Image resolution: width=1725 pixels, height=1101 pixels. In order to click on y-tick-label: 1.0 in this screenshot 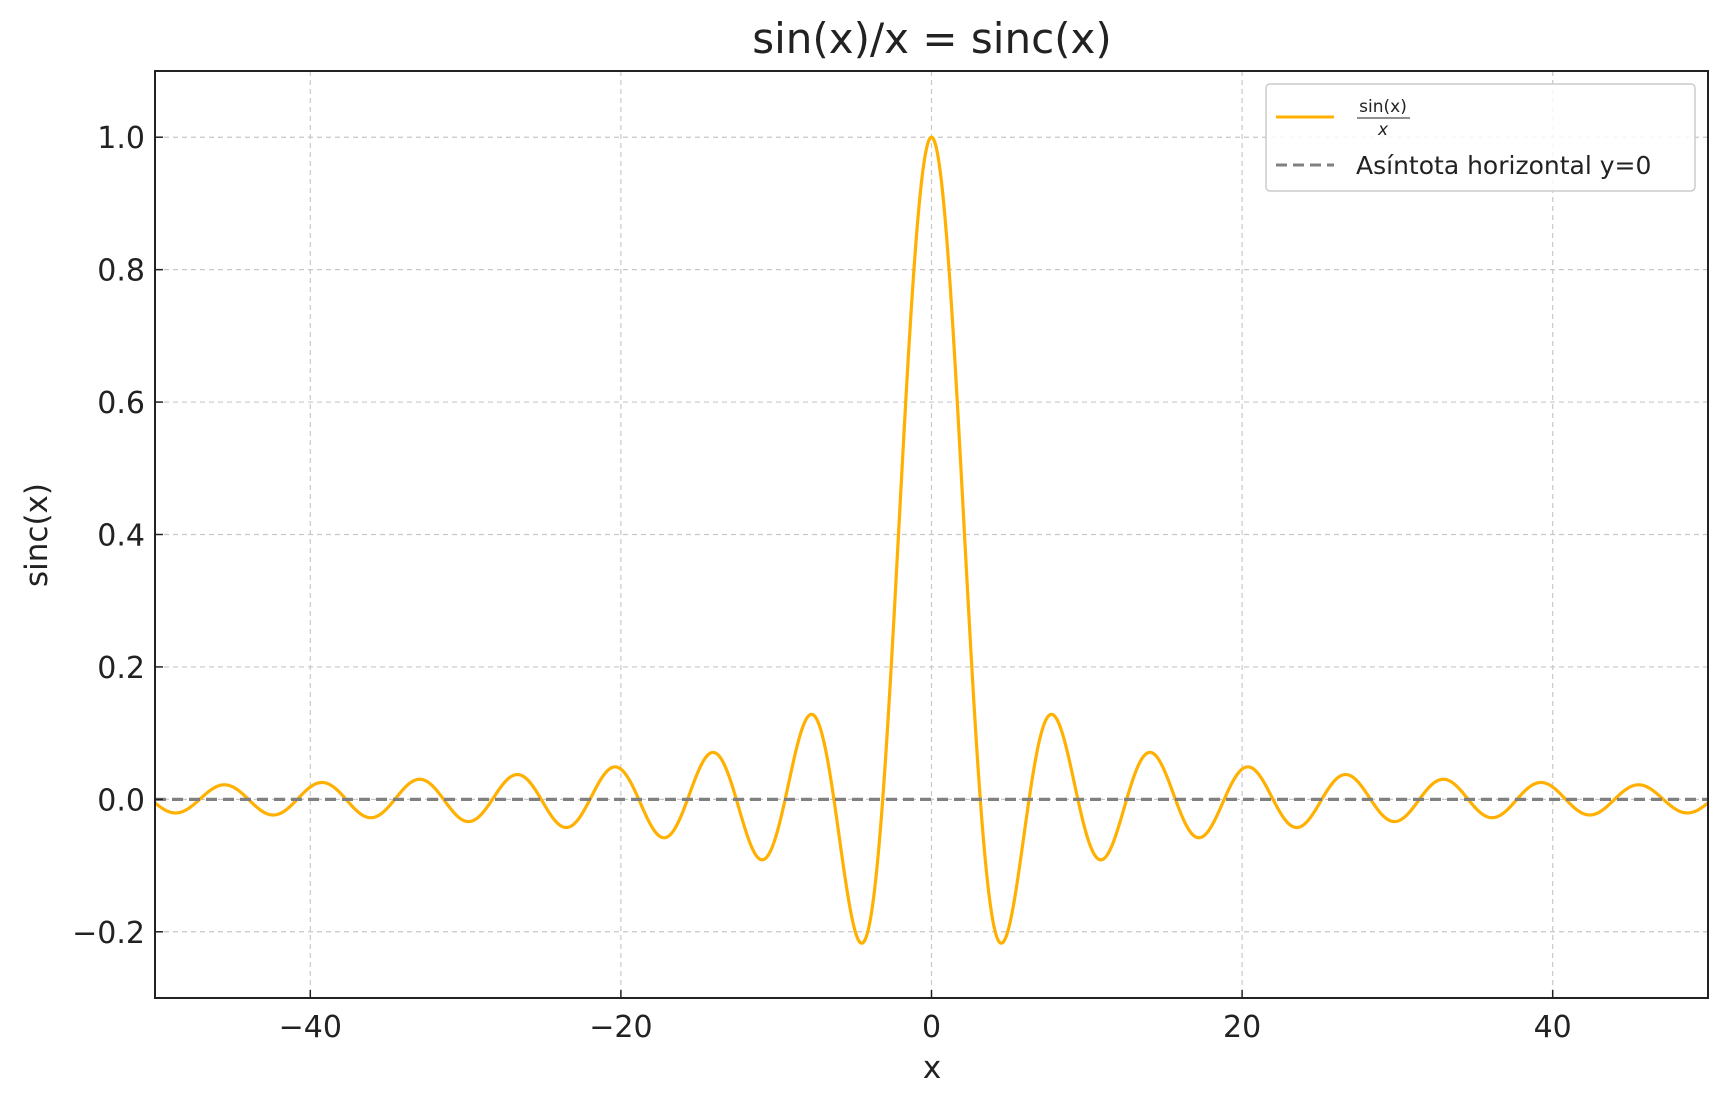, I will do `click(121, 138)`.